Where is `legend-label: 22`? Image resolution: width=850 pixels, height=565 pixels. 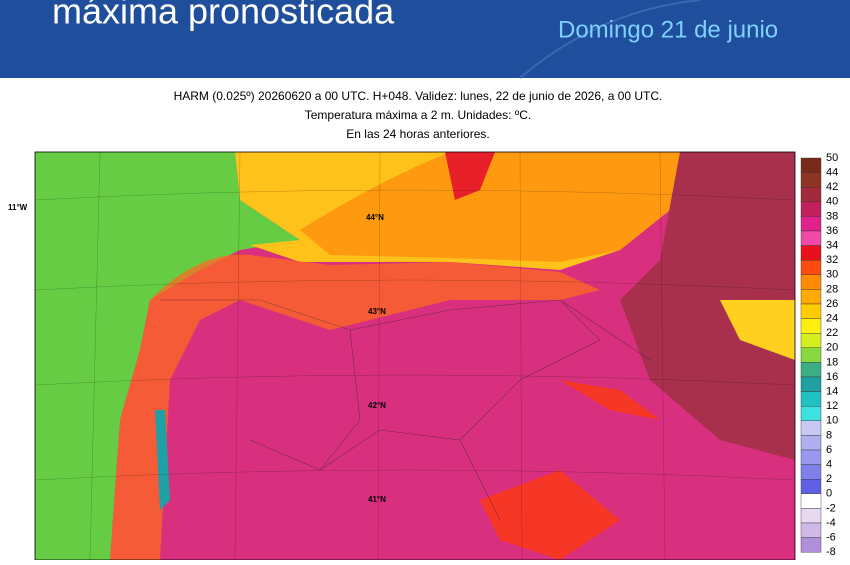
legend-label: 22 is located at coordinates (832, 333).